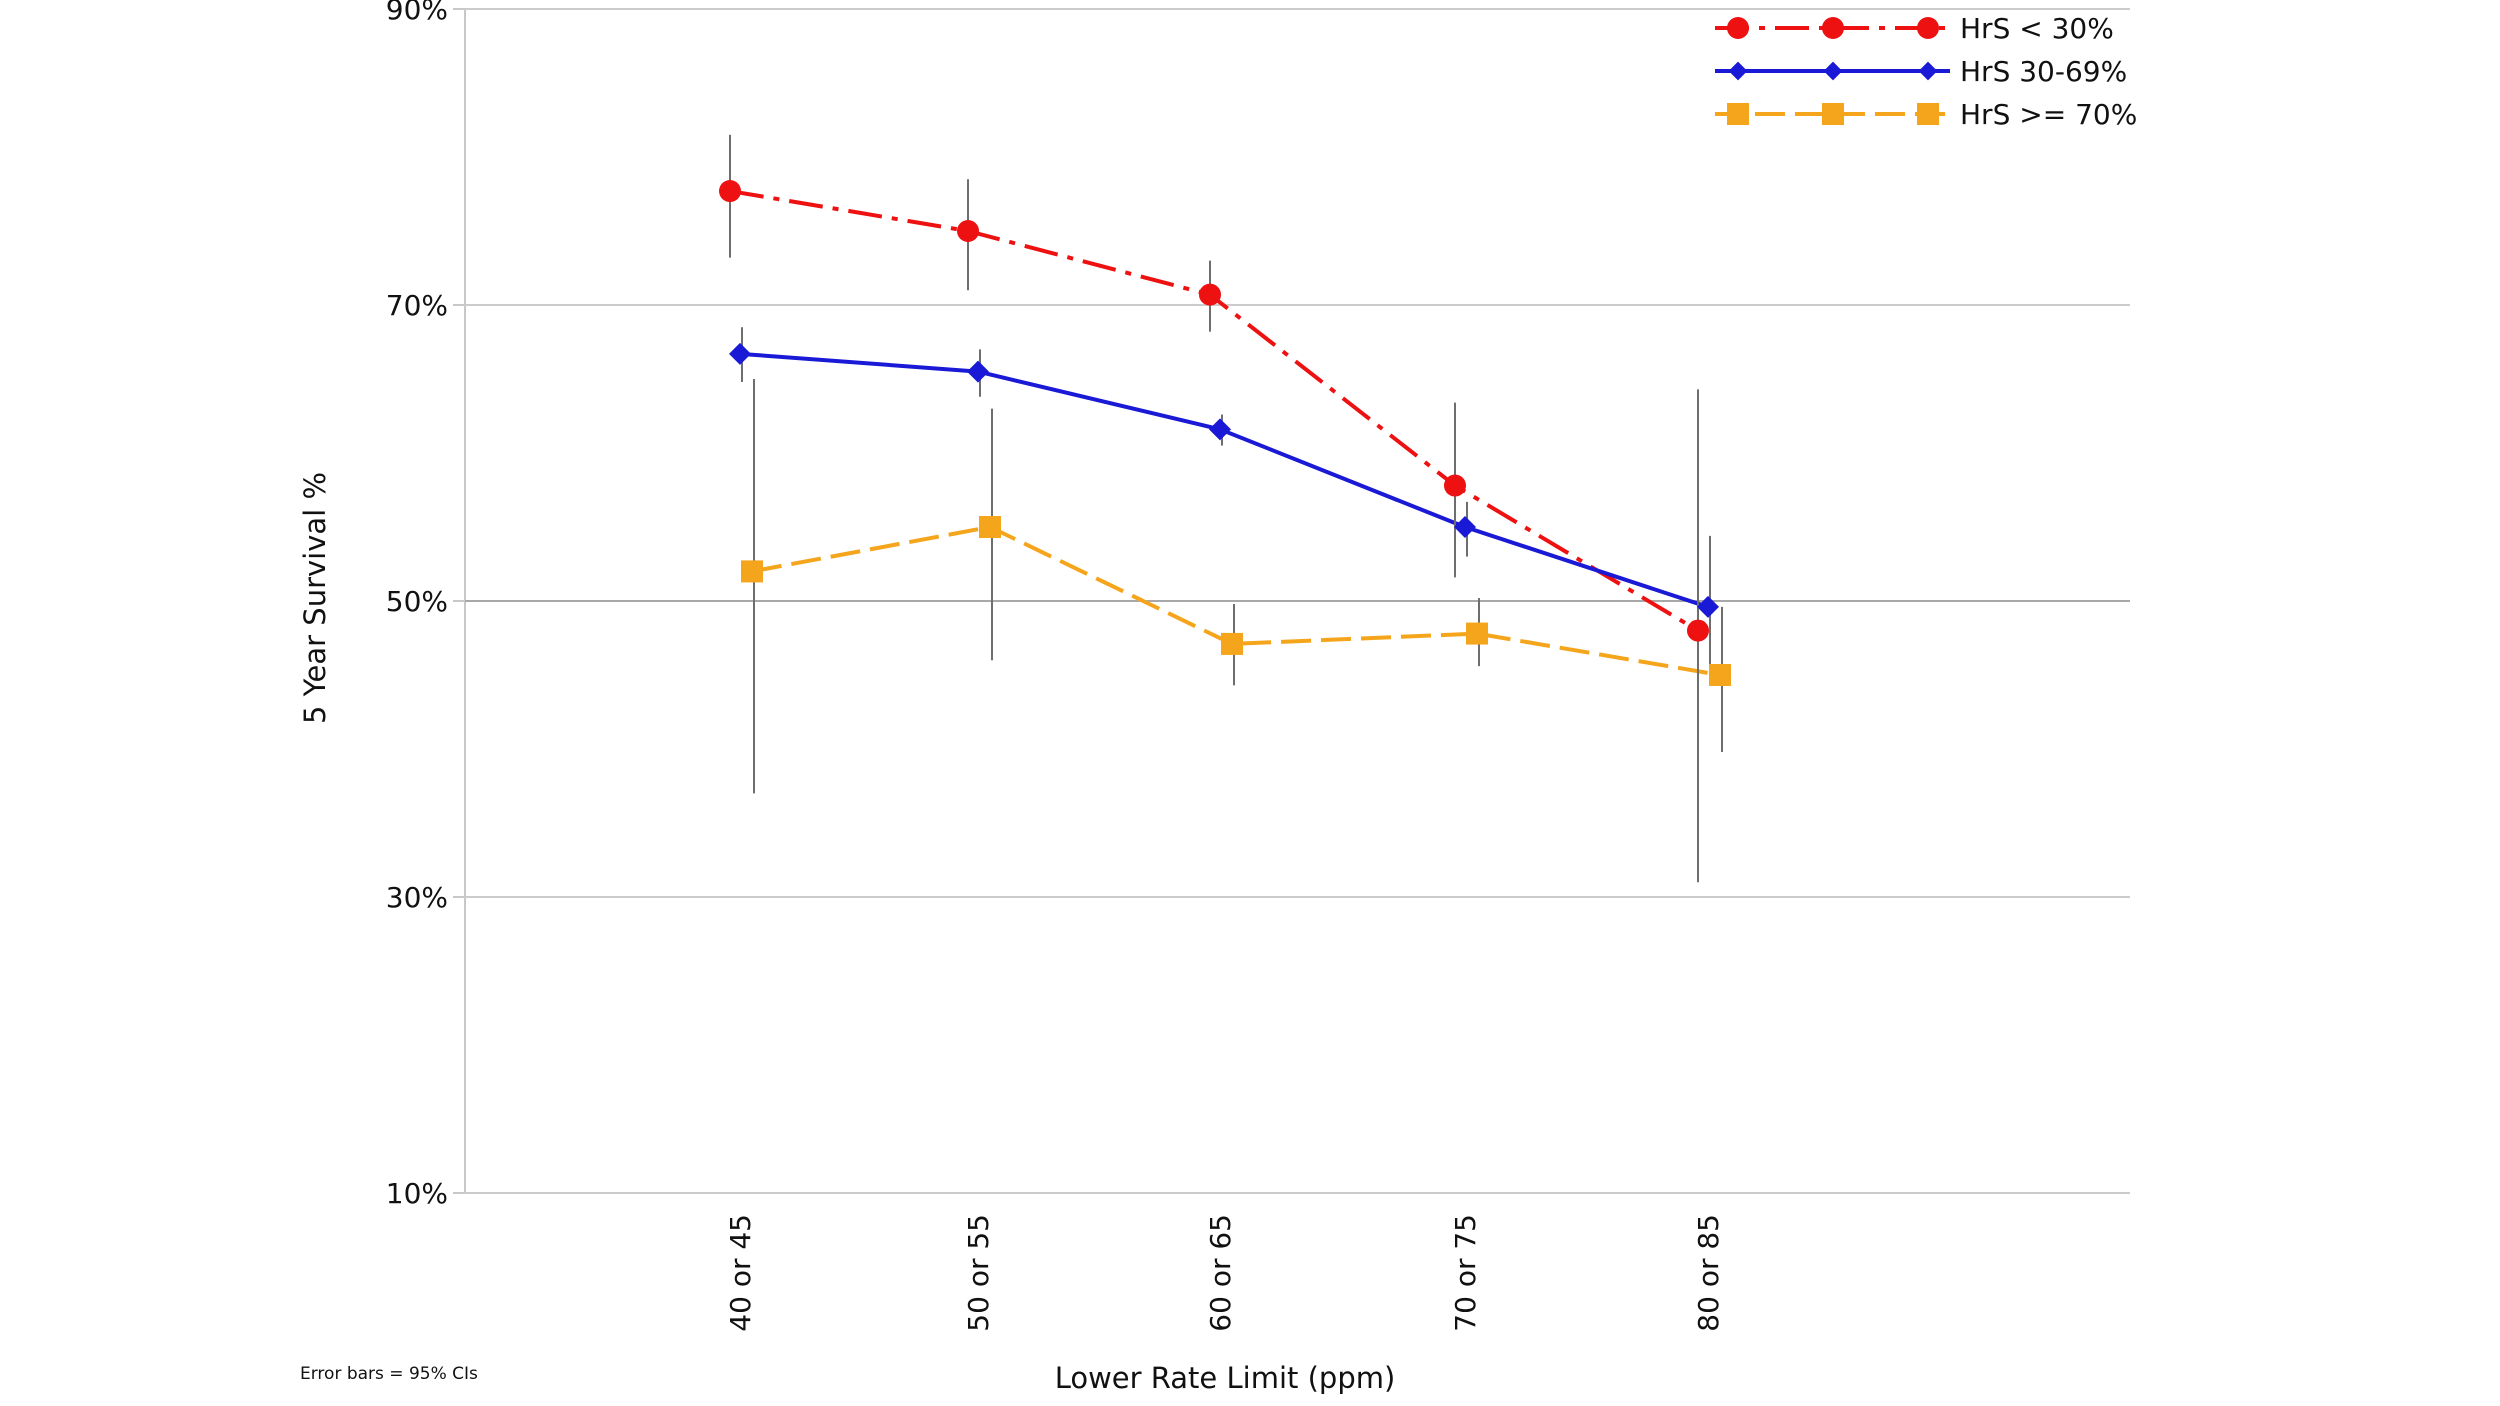  Describe the element at coordinates (1220, 1273) in the screenshot. I see `x-tick-label: 60 or 65` at that location.